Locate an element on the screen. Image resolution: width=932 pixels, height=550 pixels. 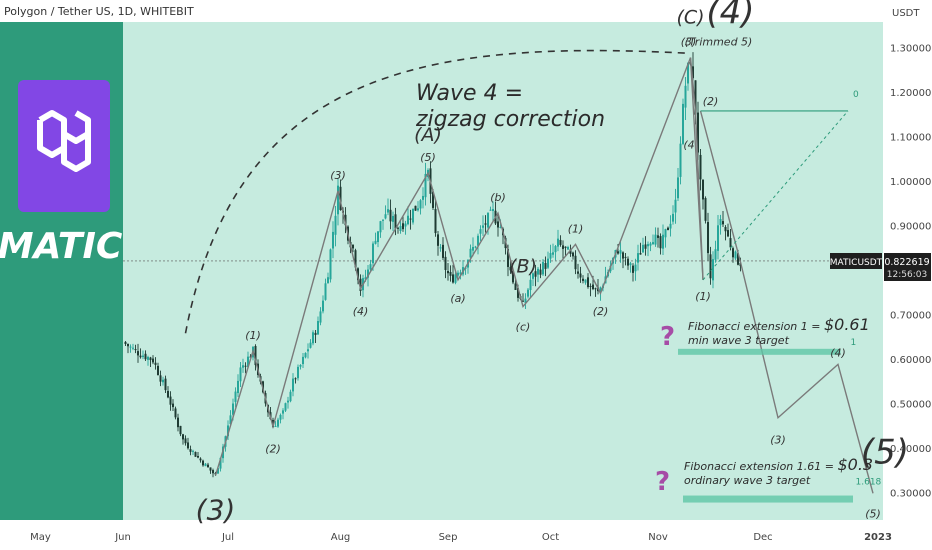
fib161-annotation-line1: Fibonacci extension 1.61 = $0.3 is located at coordinates (778, 464).